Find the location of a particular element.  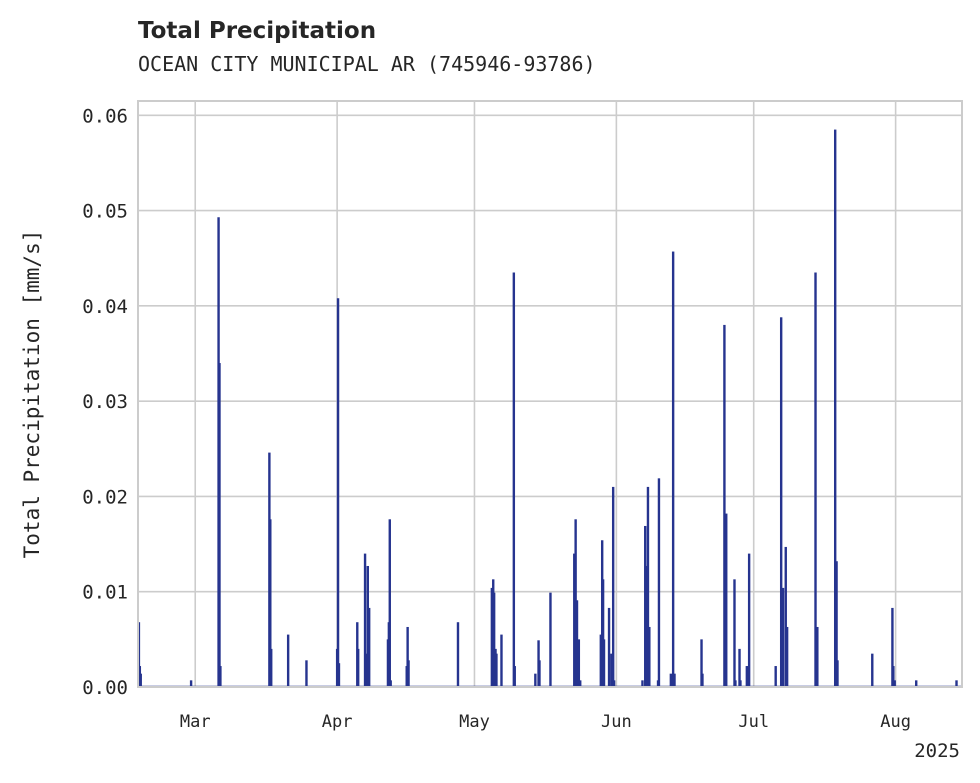

x-tick-label: Jul is located at coordinates (753, 722).